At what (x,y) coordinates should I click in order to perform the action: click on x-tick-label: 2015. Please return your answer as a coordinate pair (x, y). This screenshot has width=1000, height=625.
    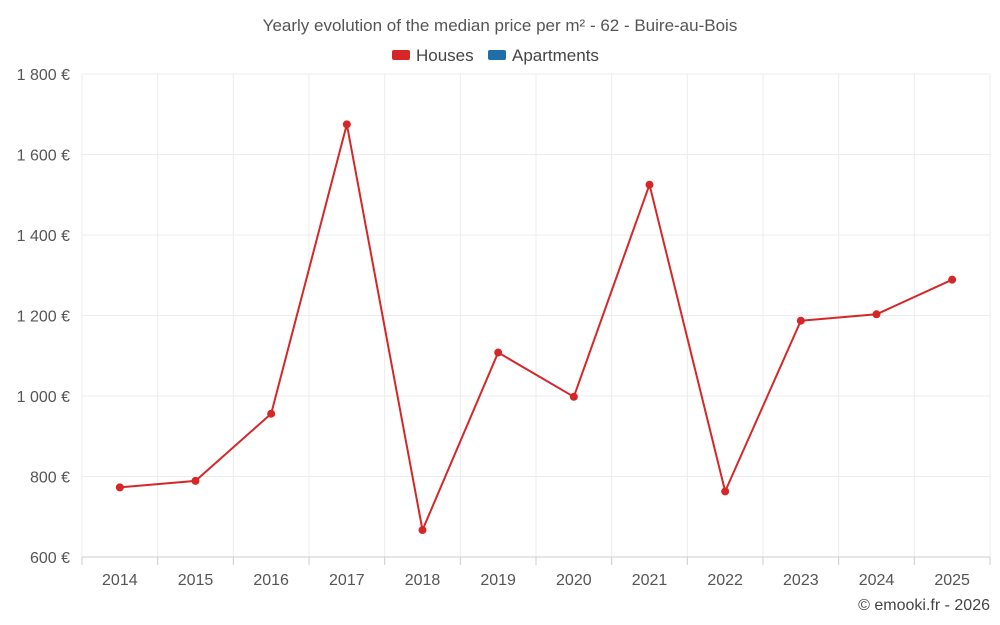
    Looking at the image, I should click on (196, 580).